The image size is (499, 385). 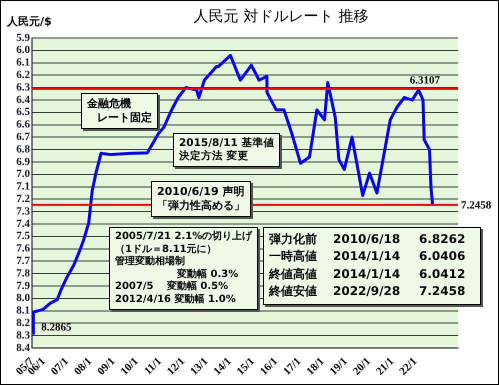 I want to click on annotation: （1ドル＝8.11元に）, so click(x=166, y=249).